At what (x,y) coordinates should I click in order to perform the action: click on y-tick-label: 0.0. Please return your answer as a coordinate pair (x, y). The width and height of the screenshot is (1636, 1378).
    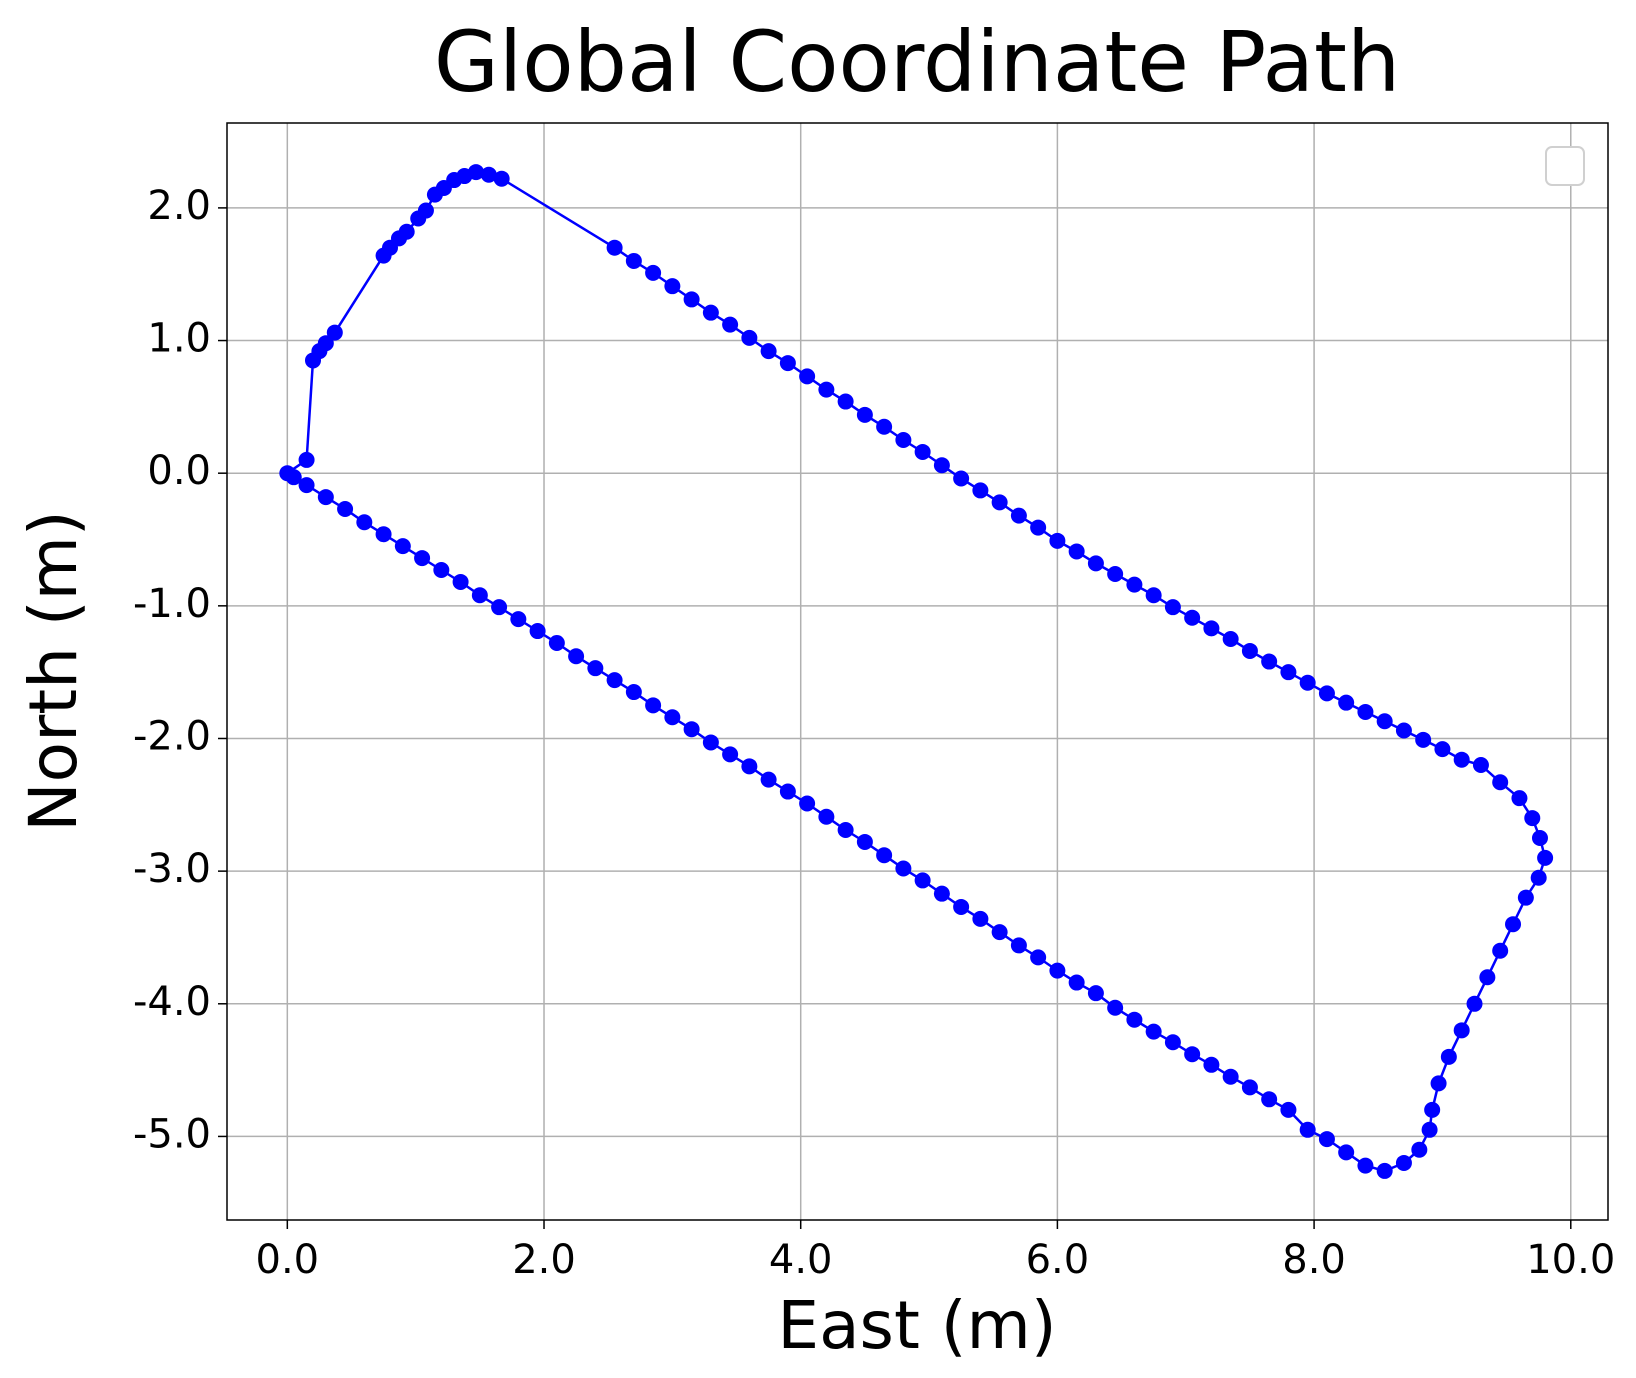
    Looking at the image, I should click on (179, 471).